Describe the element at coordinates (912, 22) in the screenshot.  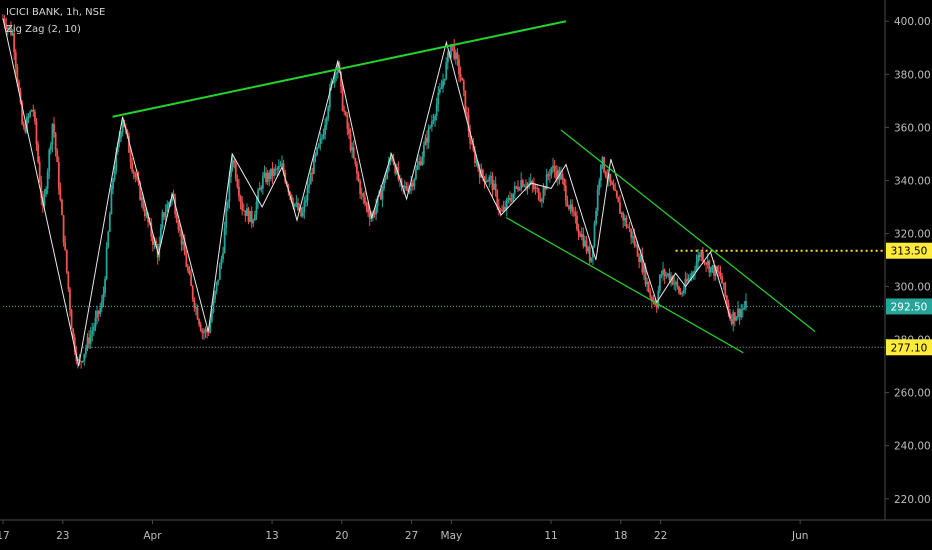
I see `price-tick-label: 400.00` at that location.